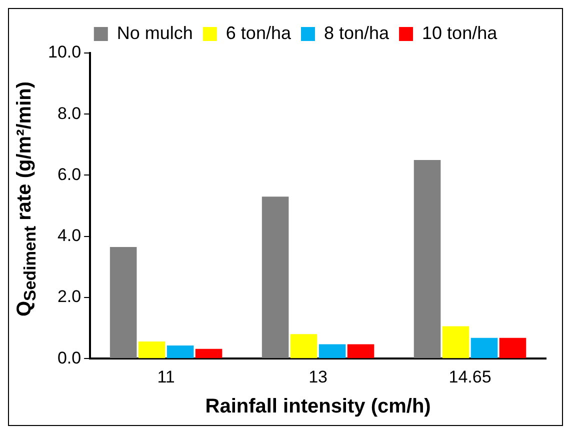 Image resolution: width=571 pixels, height=434 pixels. Describe the element at coordinates (69, 236) in the screenshot. I see `y-tick-label: 4.0` at that location.